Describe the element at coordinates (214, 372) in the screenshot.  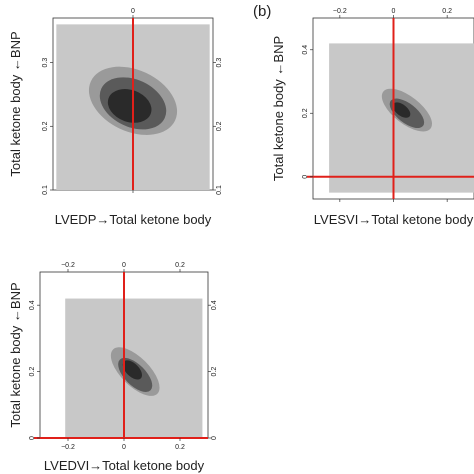
I see `panel-c-ytick-label-right-1: 0.2` at that location.